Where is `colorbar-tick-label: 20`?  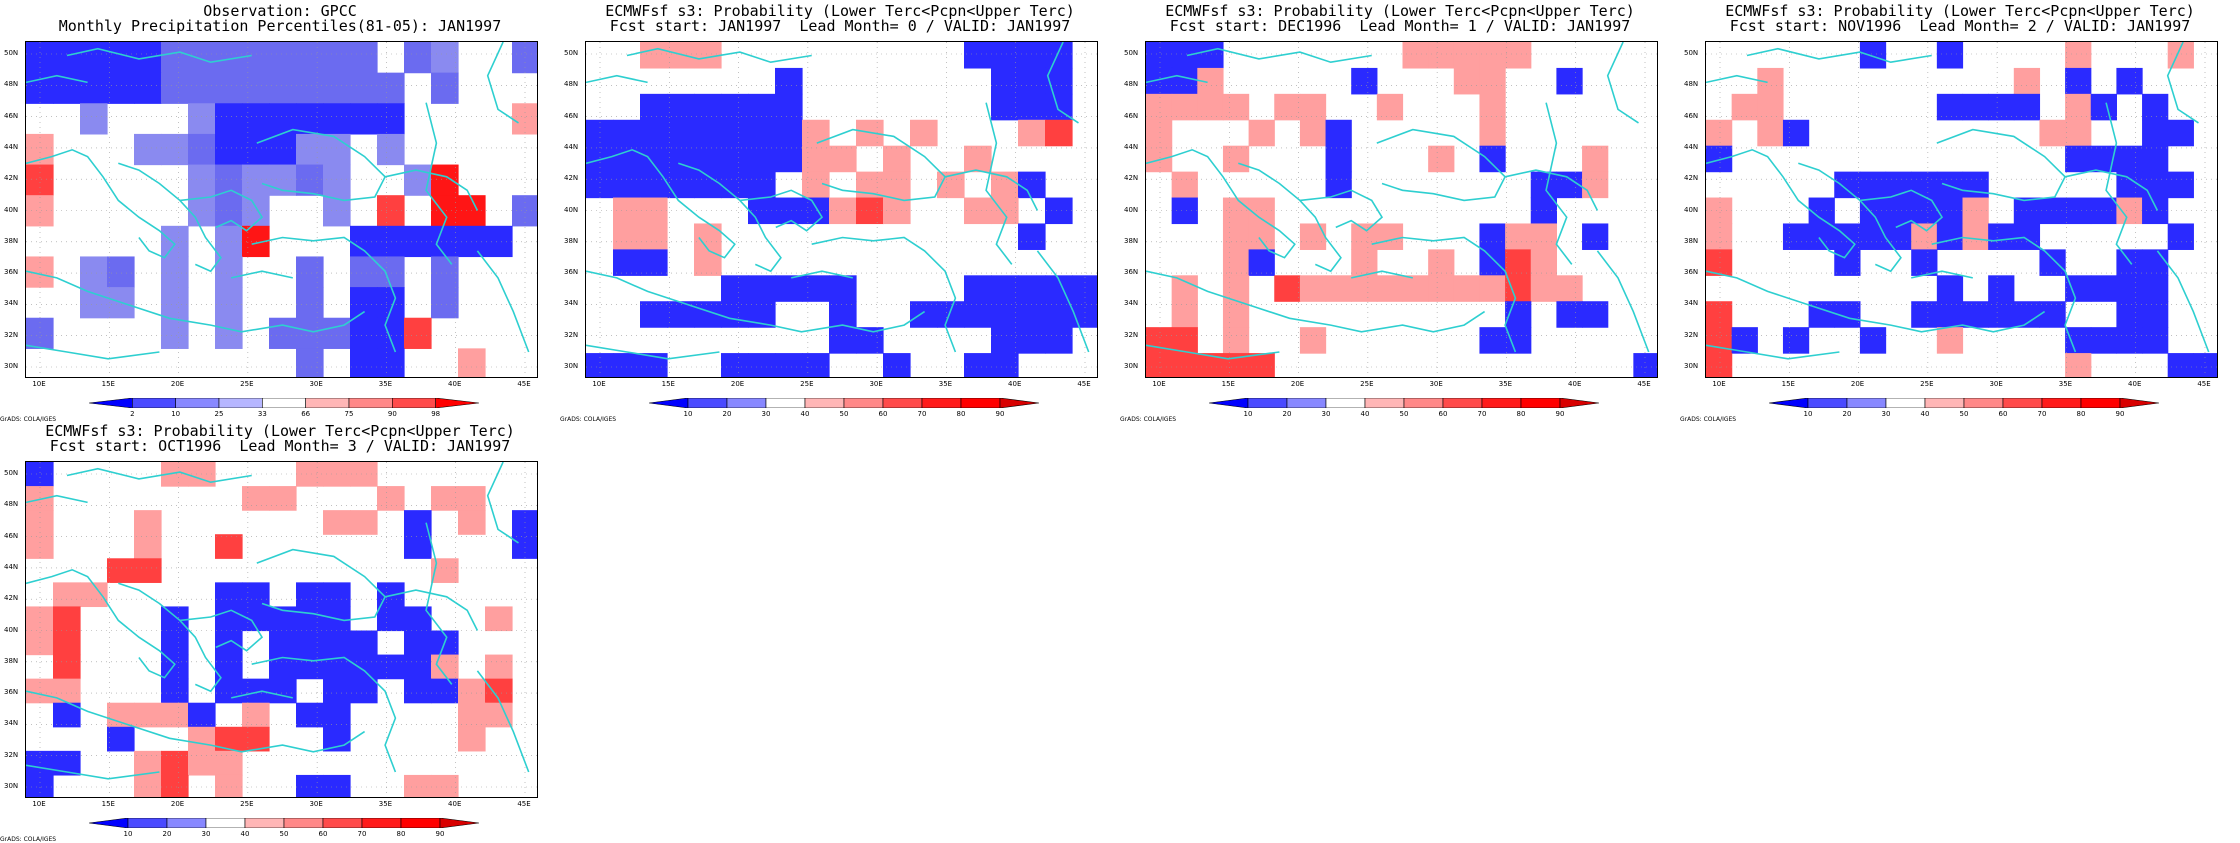 colorbar-tick-label: 20 is located at coordinates (1847, 414).